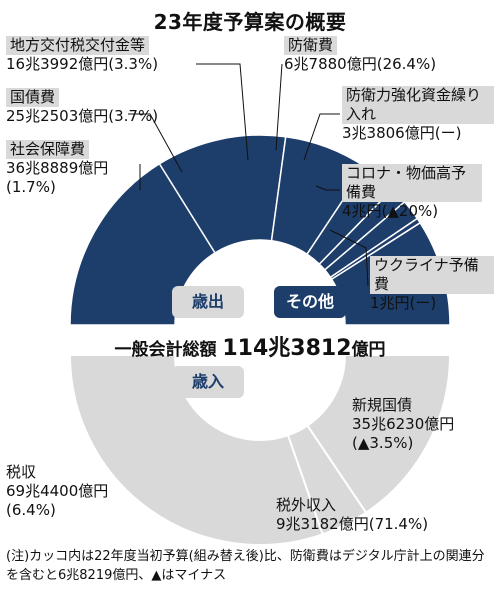  What do you see at coordinates (208, 382) in the screenshot?
I see `revenue-badge: 歳入` at bounding box center [208, 382].